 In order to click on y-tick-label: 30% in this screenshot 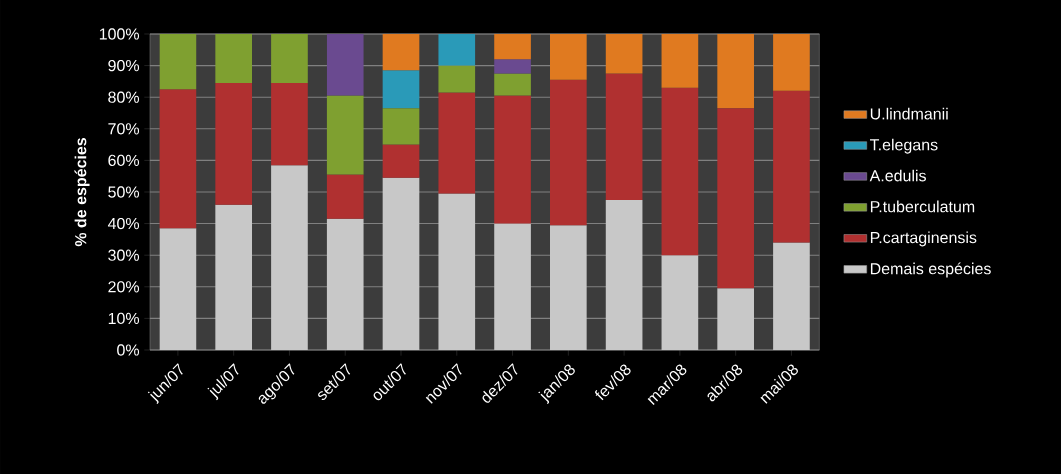, I will do `click(124, 255)`.